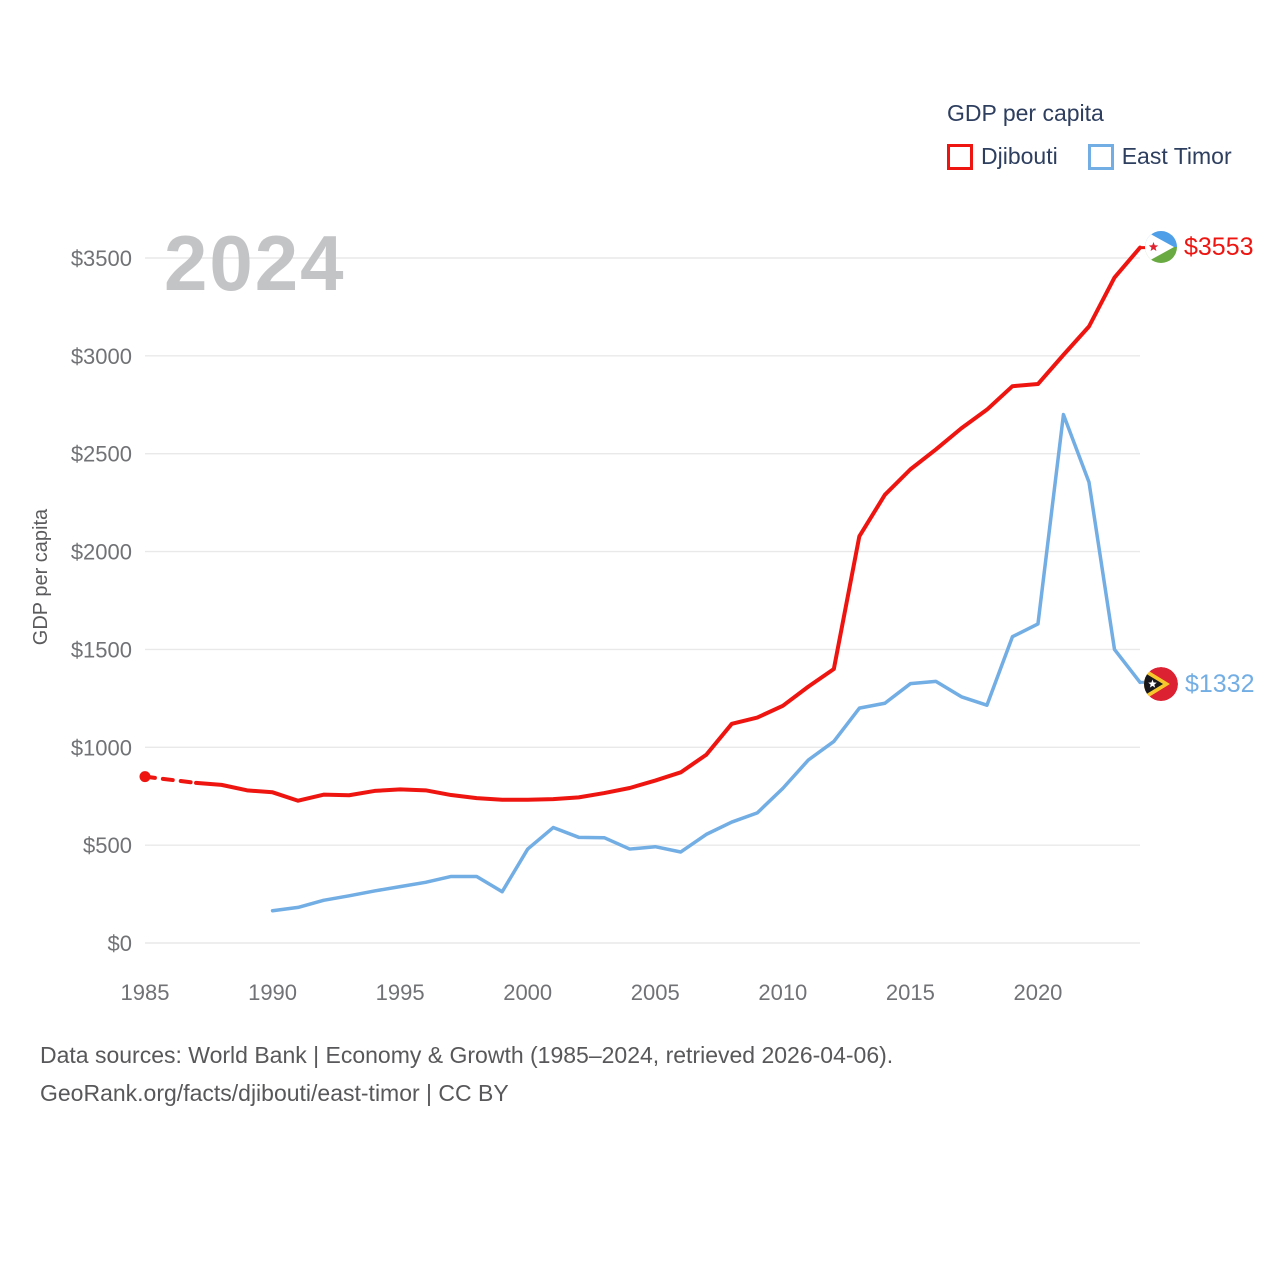  Describe the element at coordinates (145, 992) in the screenshot. I see `svg-text: 1985` at that location.